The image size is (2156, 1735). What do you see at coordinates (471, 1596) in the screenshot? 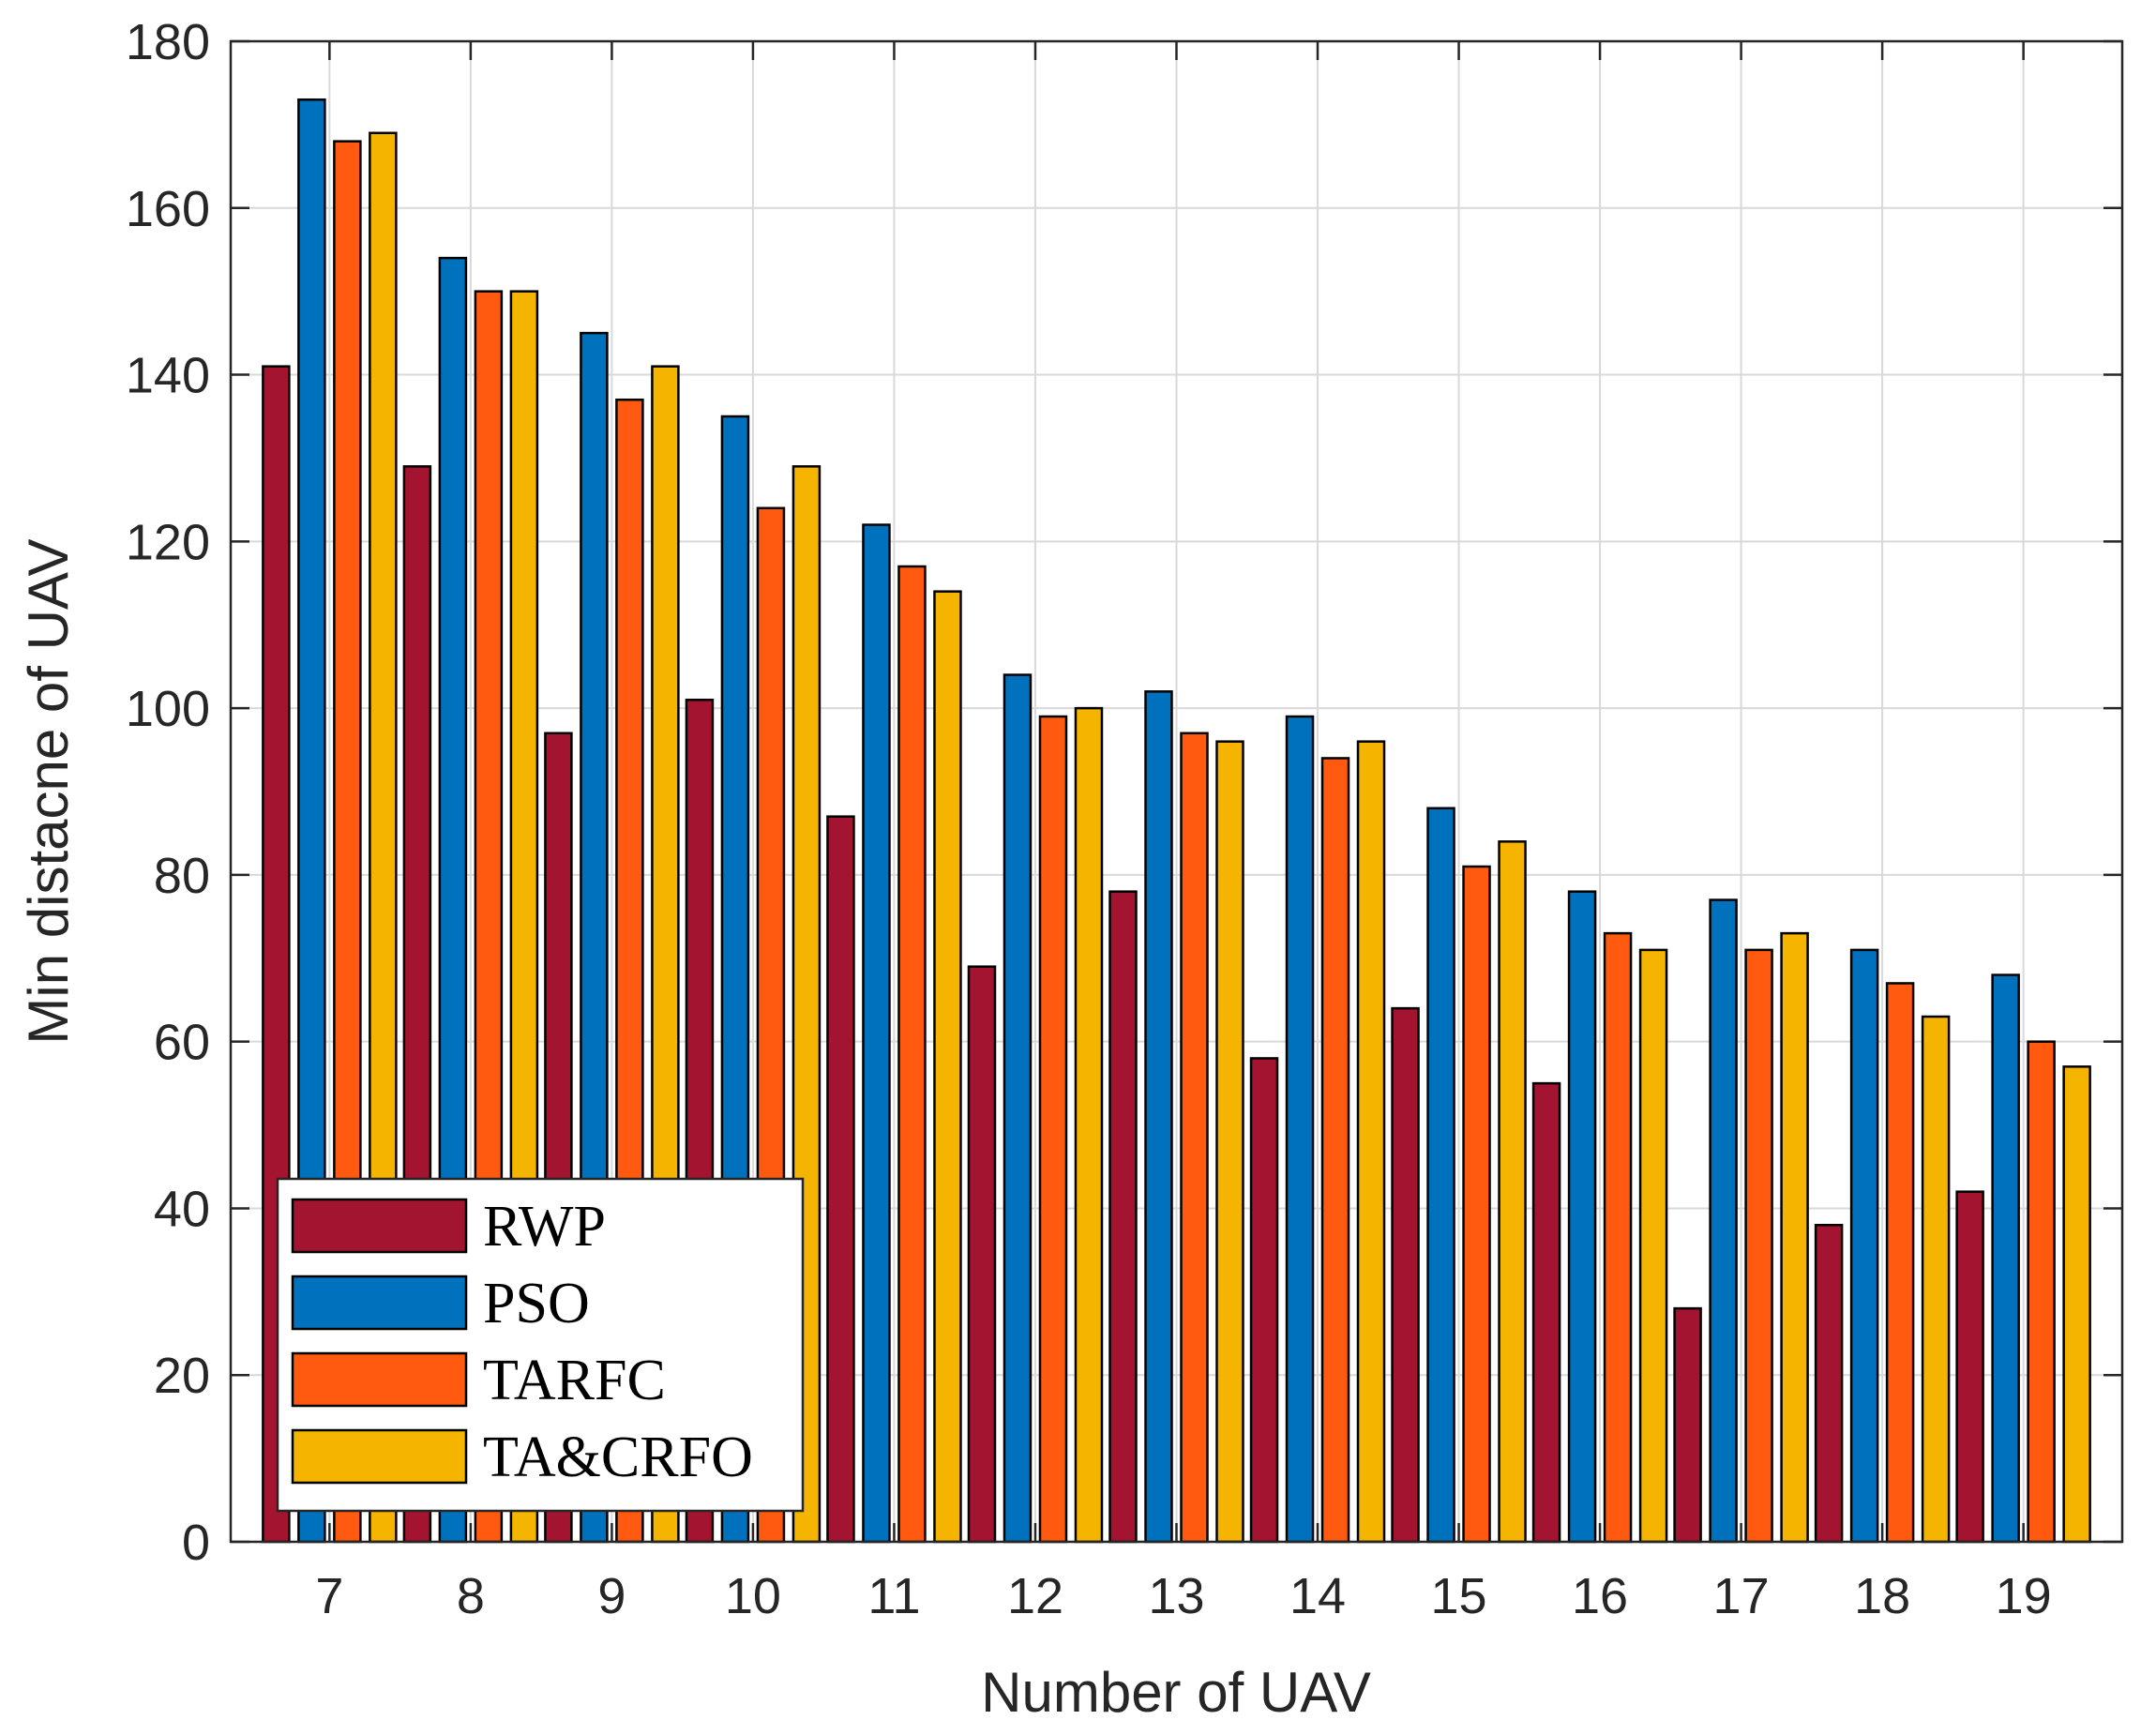
I see `x-tick-label: 8` at bounding box center [471, 1596].